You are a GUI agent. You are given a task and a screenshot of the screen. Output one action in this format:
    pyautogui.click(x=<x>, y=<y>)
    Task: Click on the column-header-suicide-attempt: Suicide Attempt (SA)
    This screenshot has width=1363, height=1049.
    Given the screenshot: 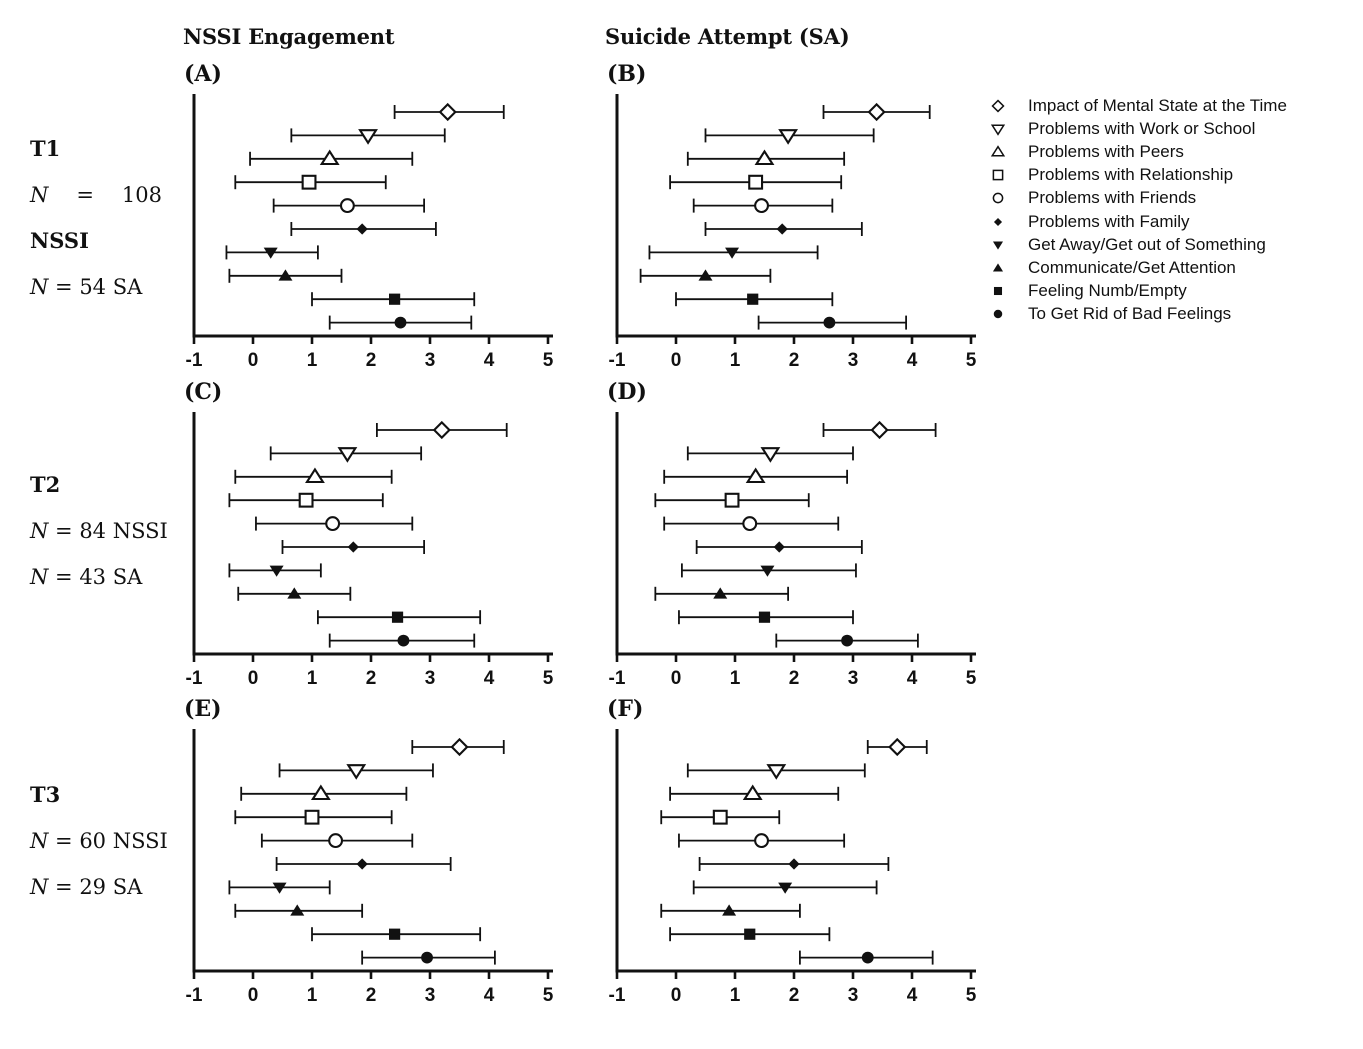 What is the action you would take?
    pyautogui.click(x=727, y=36)
    